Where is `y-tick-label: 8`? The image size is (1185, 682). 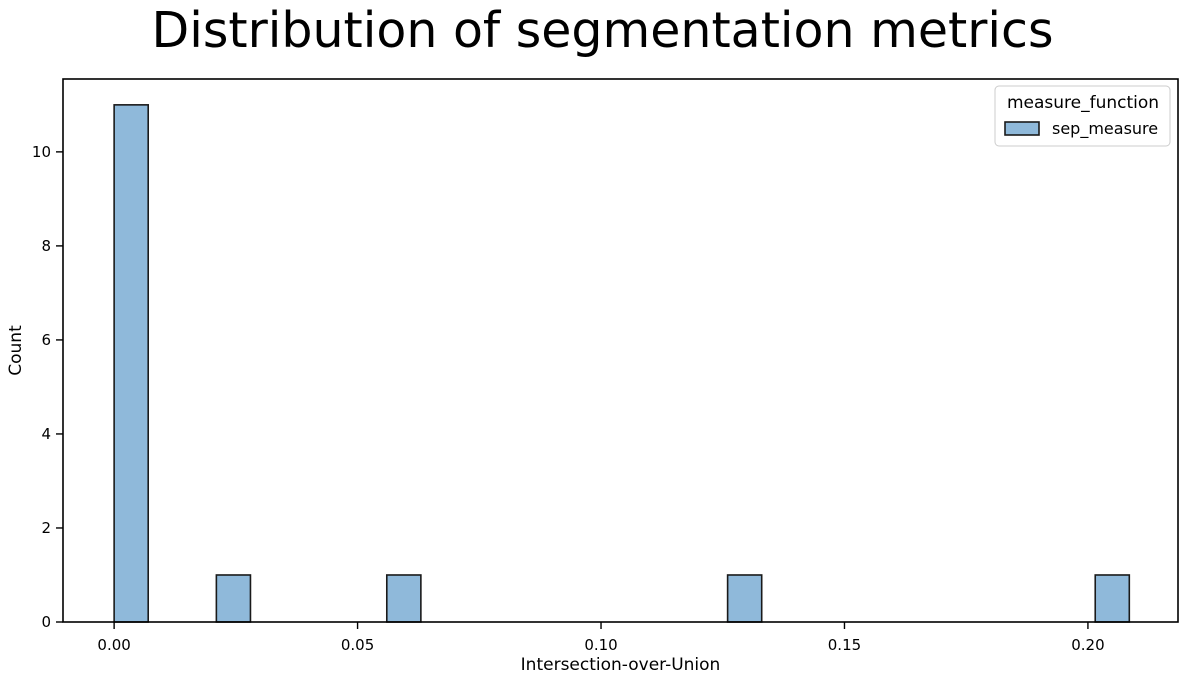
y-tick-label: 8 is located at coordinates (46, 246).